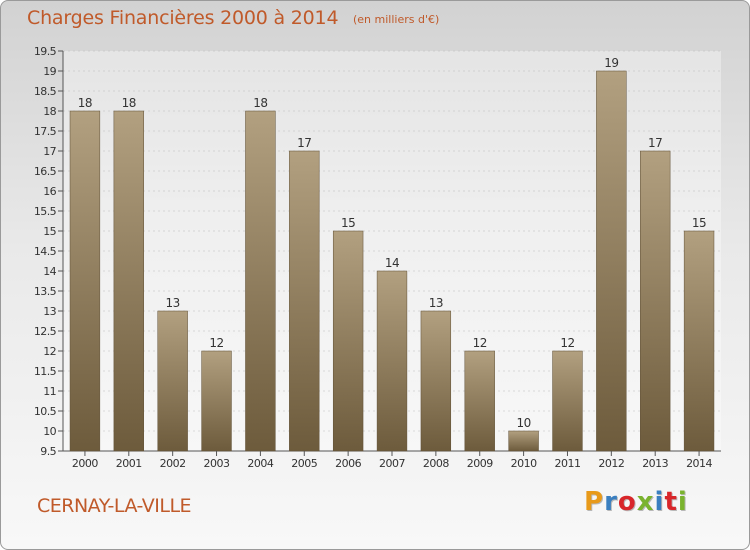 This screenshot has width=750, height=550. Describe the element at coordinates (45, 171) in the screenshot. I see `y-tick-label: 16.5` at that location.